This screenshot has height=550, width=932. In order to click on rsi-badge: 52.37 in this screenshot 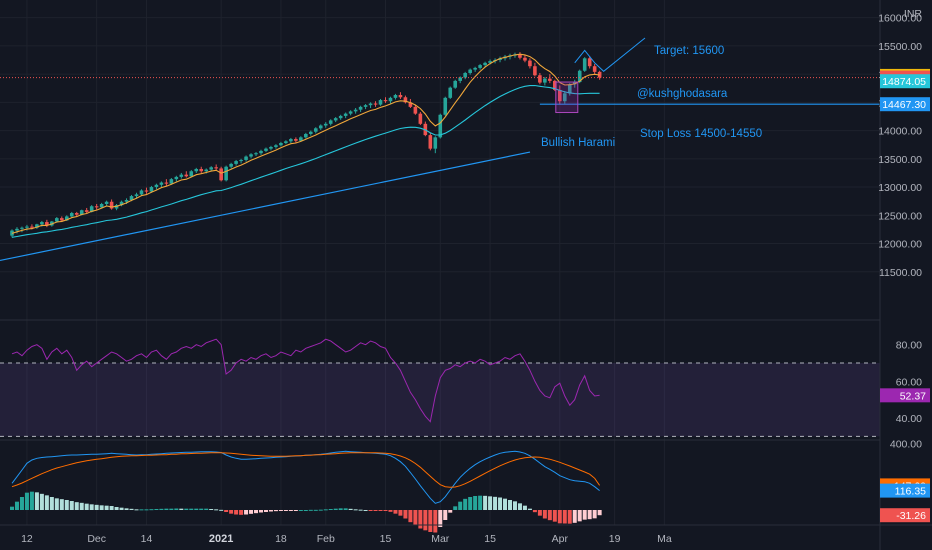, I will do `click(905, 395)`.